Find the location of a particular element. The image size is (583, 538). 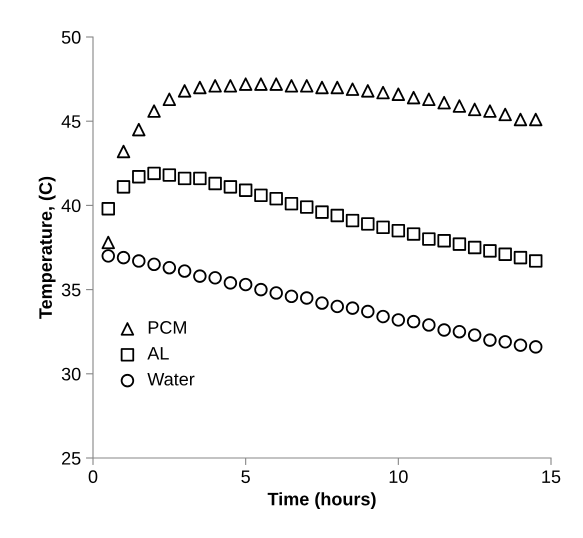

x-axis-title: Time (hours) is located at coordinates (322, 501).